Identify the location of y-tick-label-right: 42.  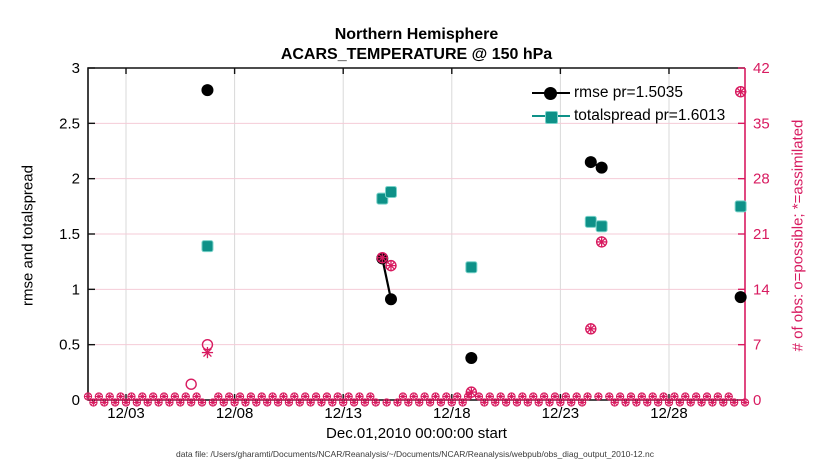
(761, 68).